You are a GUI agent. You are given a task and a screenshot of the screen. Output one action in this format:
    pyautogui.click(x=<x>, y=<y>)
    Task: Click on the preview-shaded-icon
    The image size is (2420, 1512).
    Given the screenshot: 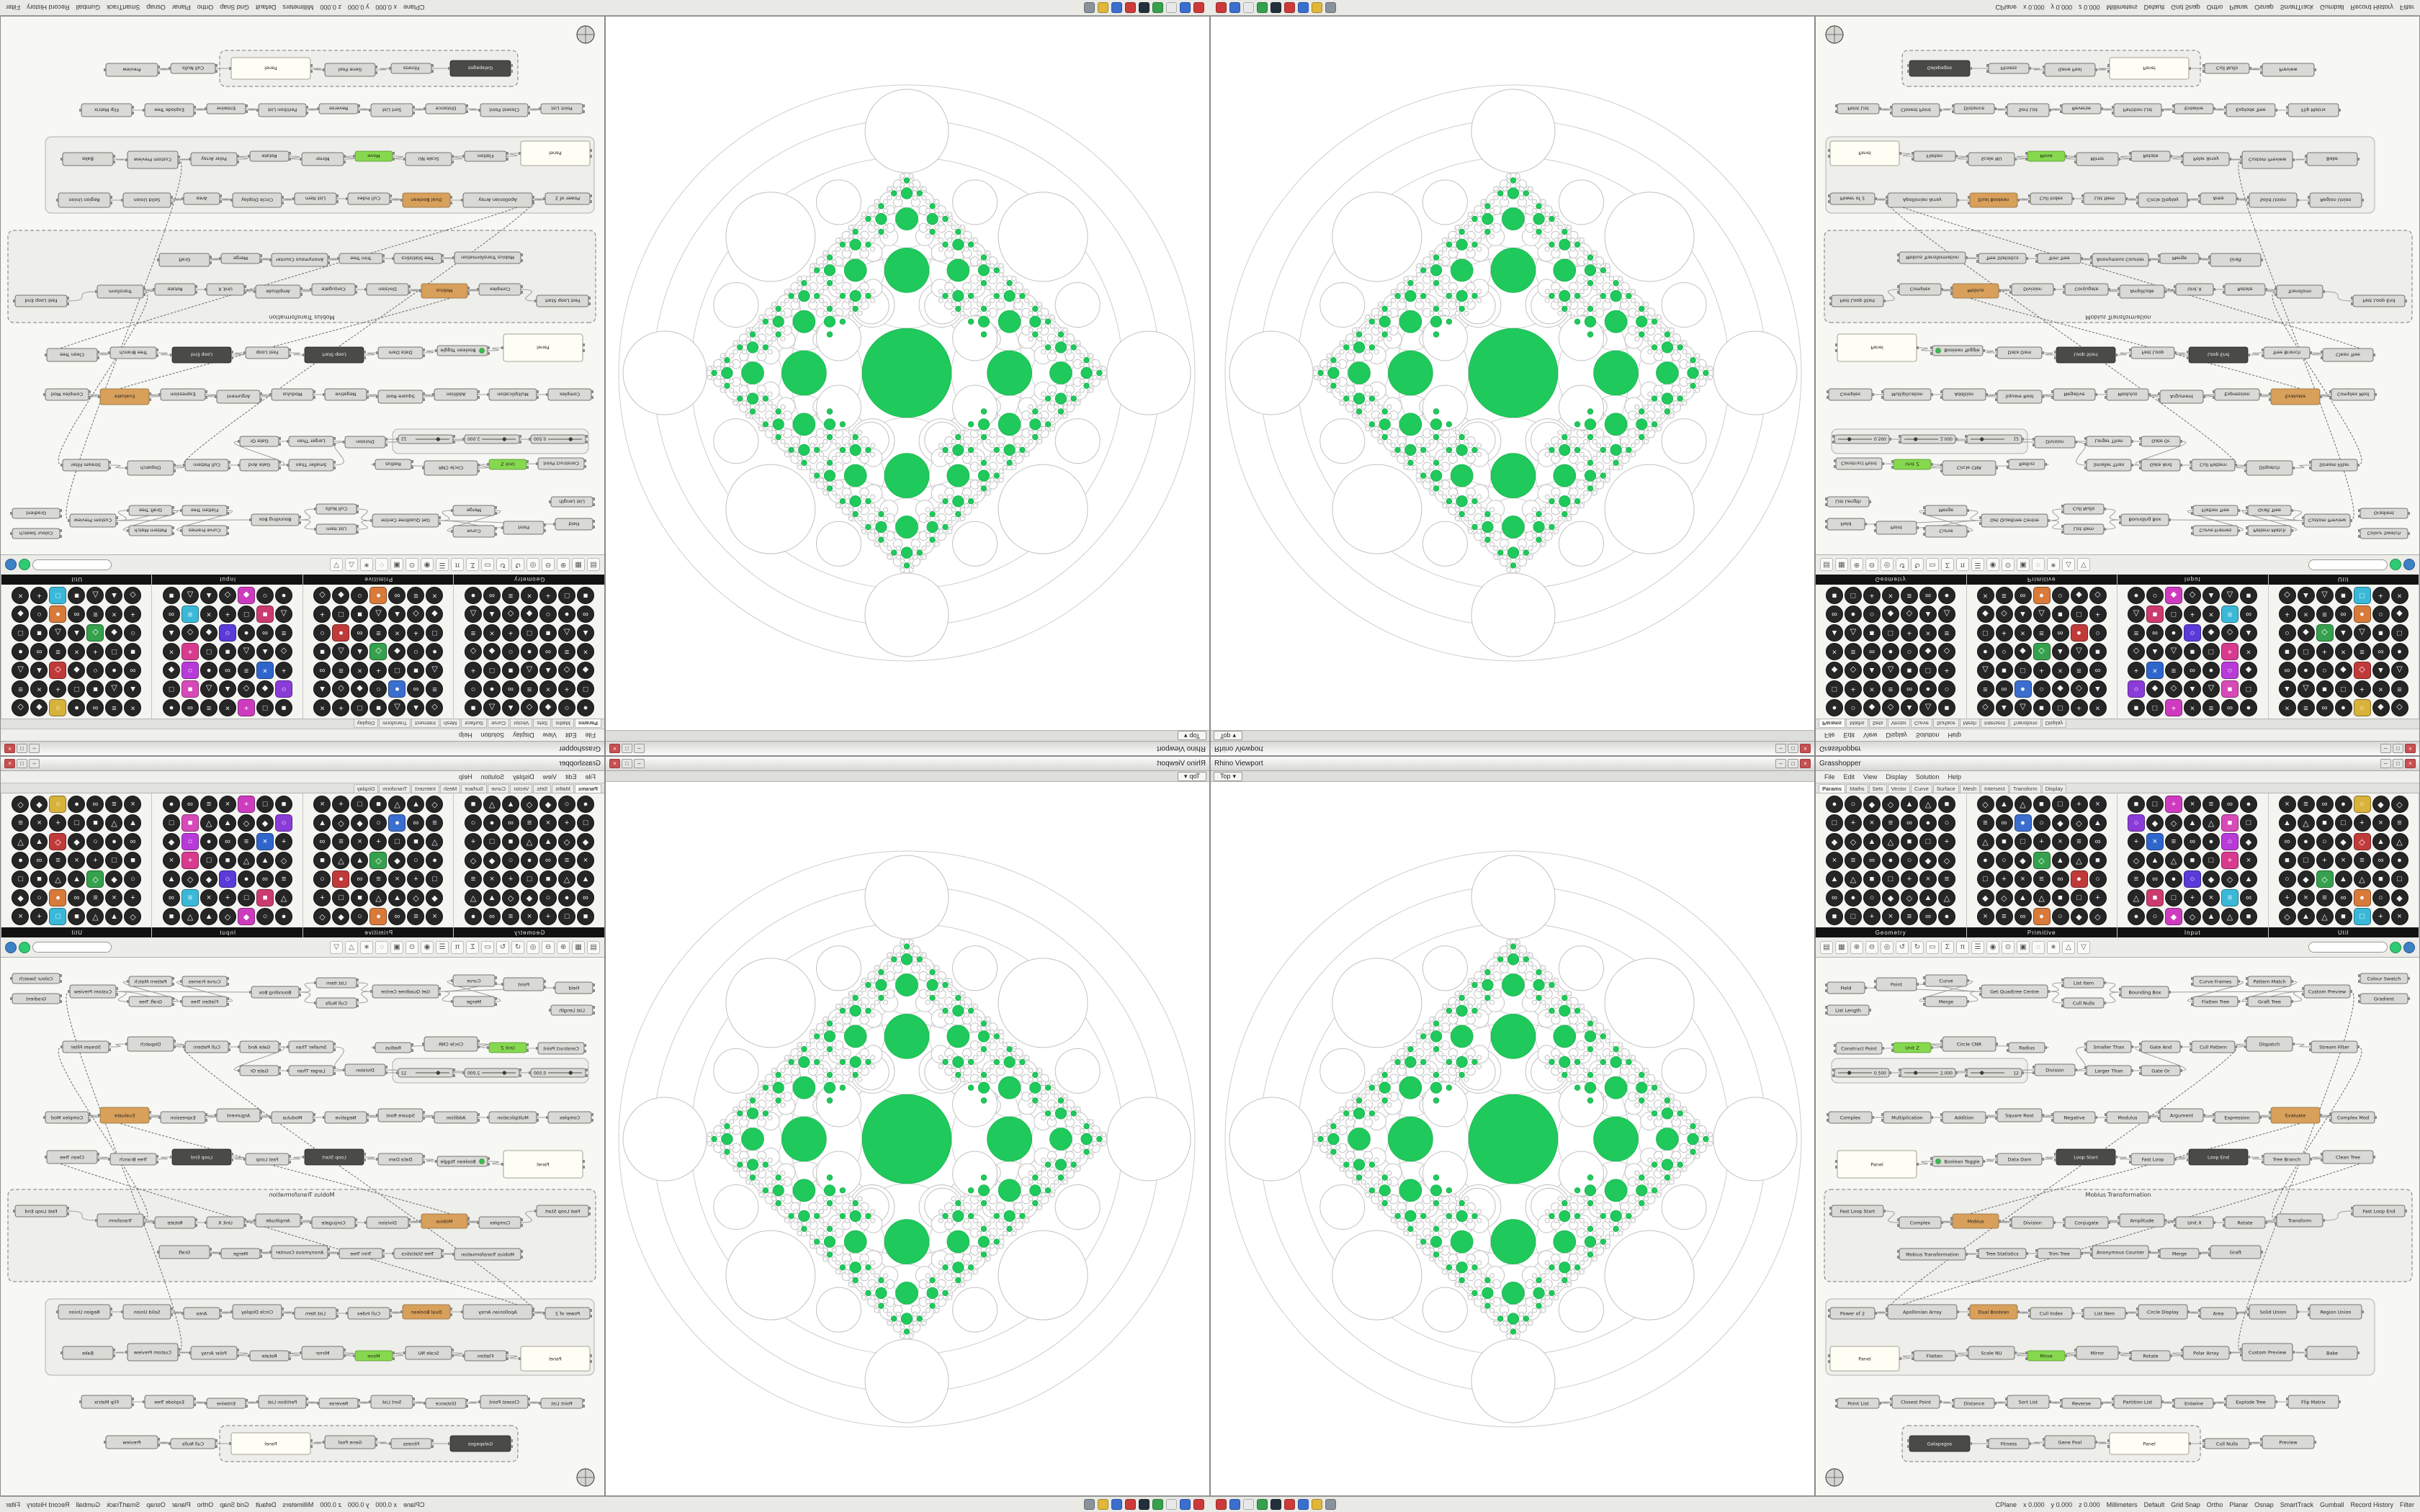 What is the action you would take?
    pyautogui.click(x=2409, y=565)
    